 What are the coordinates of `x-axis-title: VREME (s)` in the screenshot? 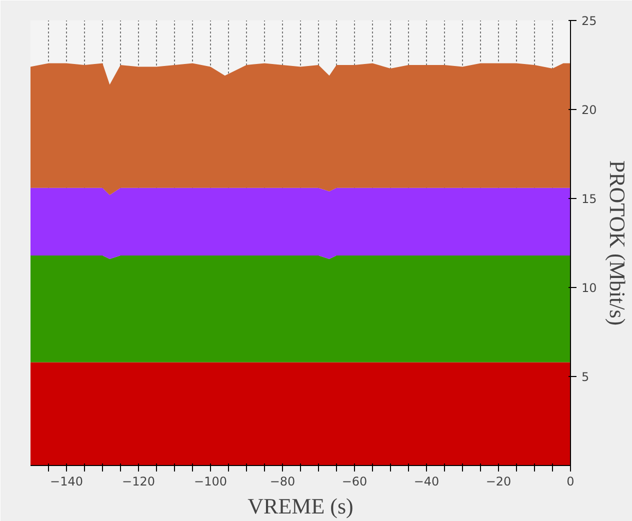 It's located at (301, 506).